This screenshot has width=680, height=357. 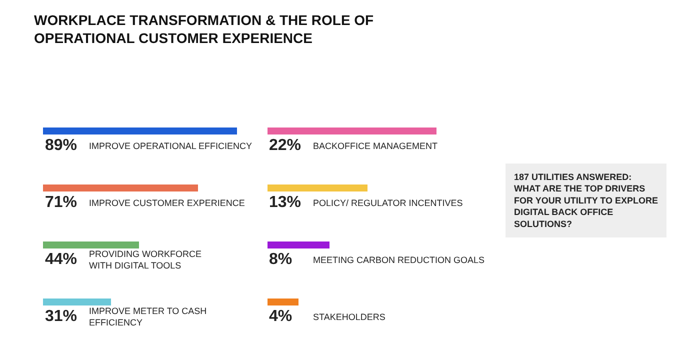 I want to click on data-label: 71%, so click(x=61, y=202).